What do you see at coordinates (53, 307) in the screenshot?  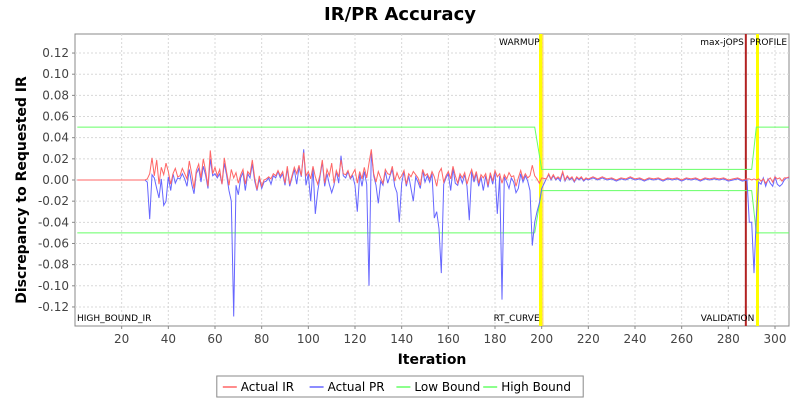 I see `y-tick-label: -0.12` at bounding box center [53, 307].